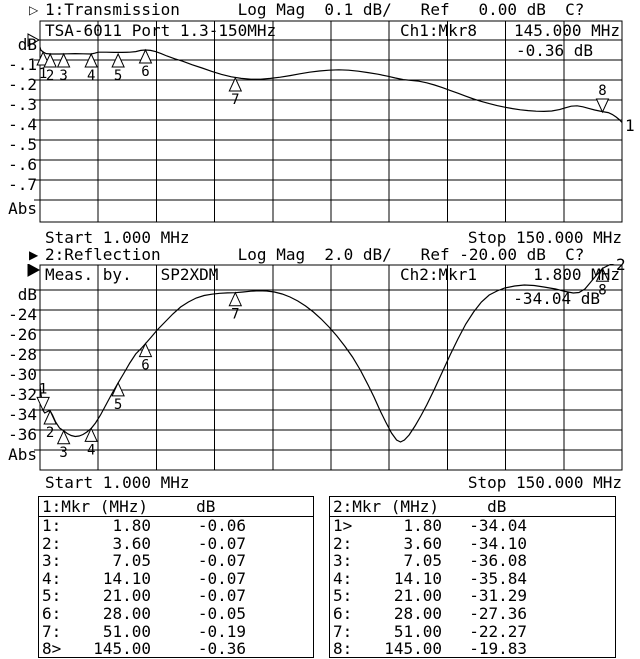 The height and width of the screenshot is (659, 640). Describe the element at coordinates (117, 237) in the screenshot. I see `ch1-start-freq: Start 1.000 MHz` at that location.